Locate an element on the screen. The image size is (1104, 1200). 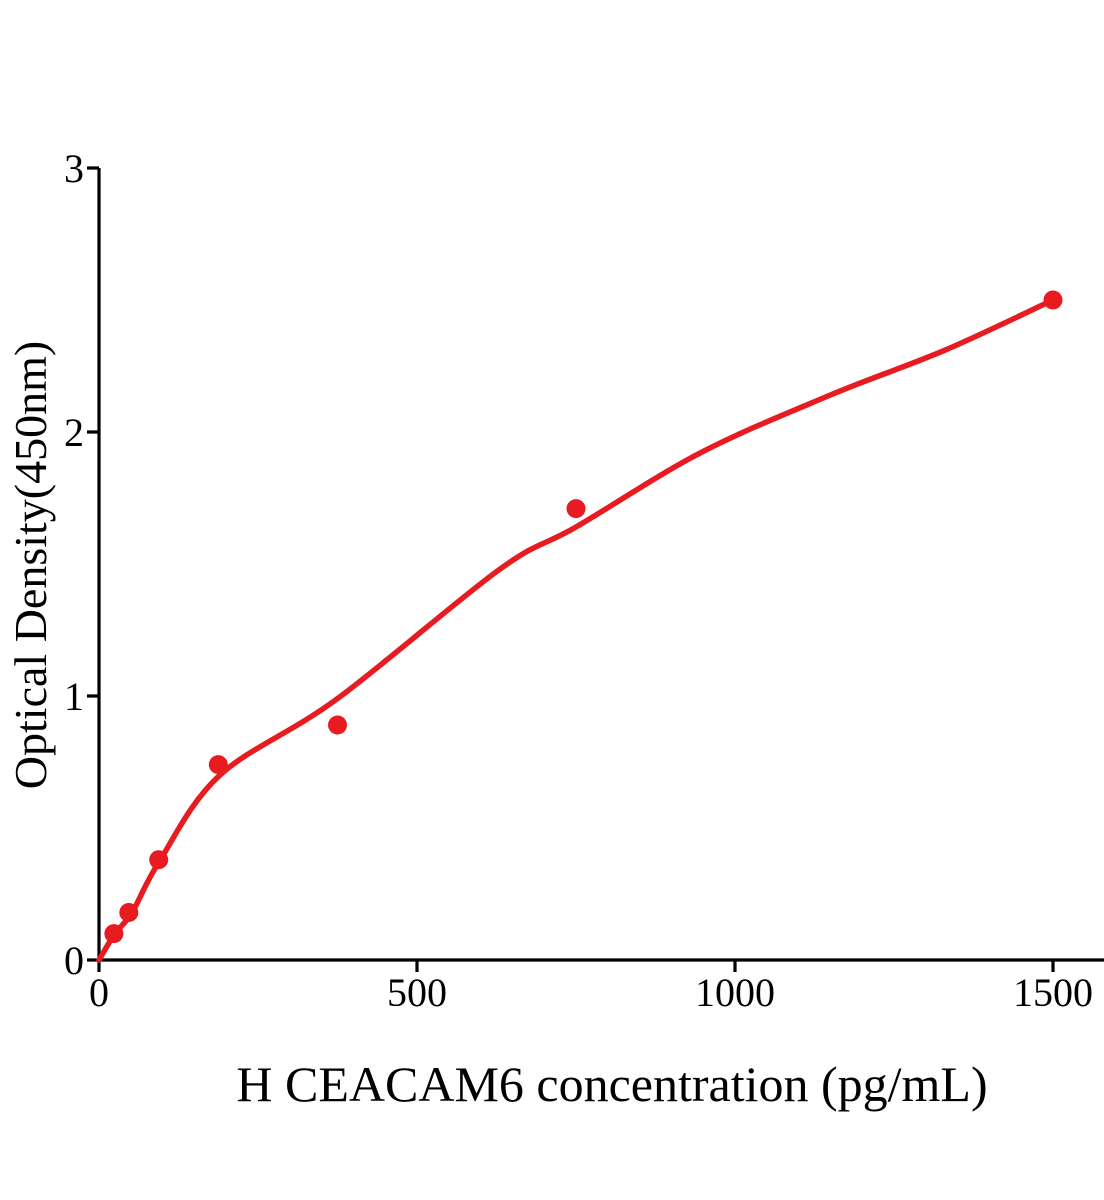
y-tick-label: 0 is located at coordinates (74, 960).